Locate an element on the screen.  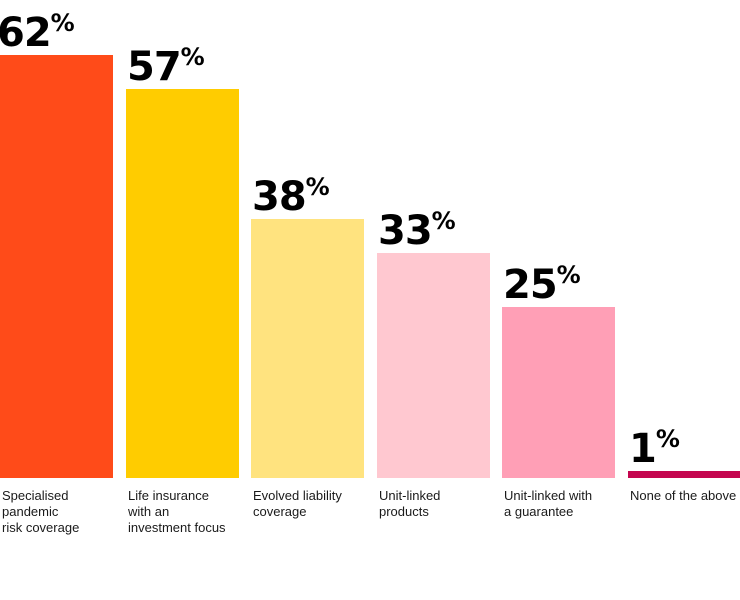
value-number: 1 is located at coordinates (643, 449).